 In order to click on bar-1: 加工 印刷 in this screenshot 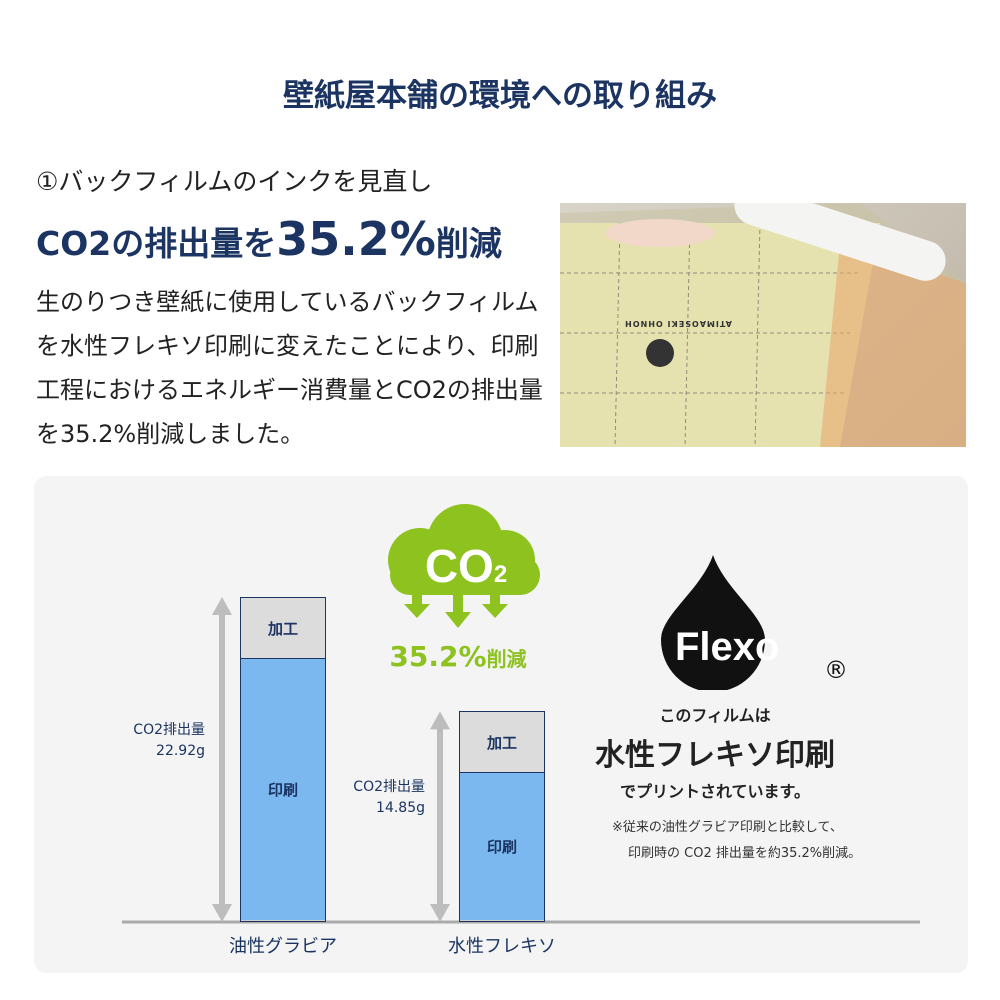, I will do `click(502, 816)`.